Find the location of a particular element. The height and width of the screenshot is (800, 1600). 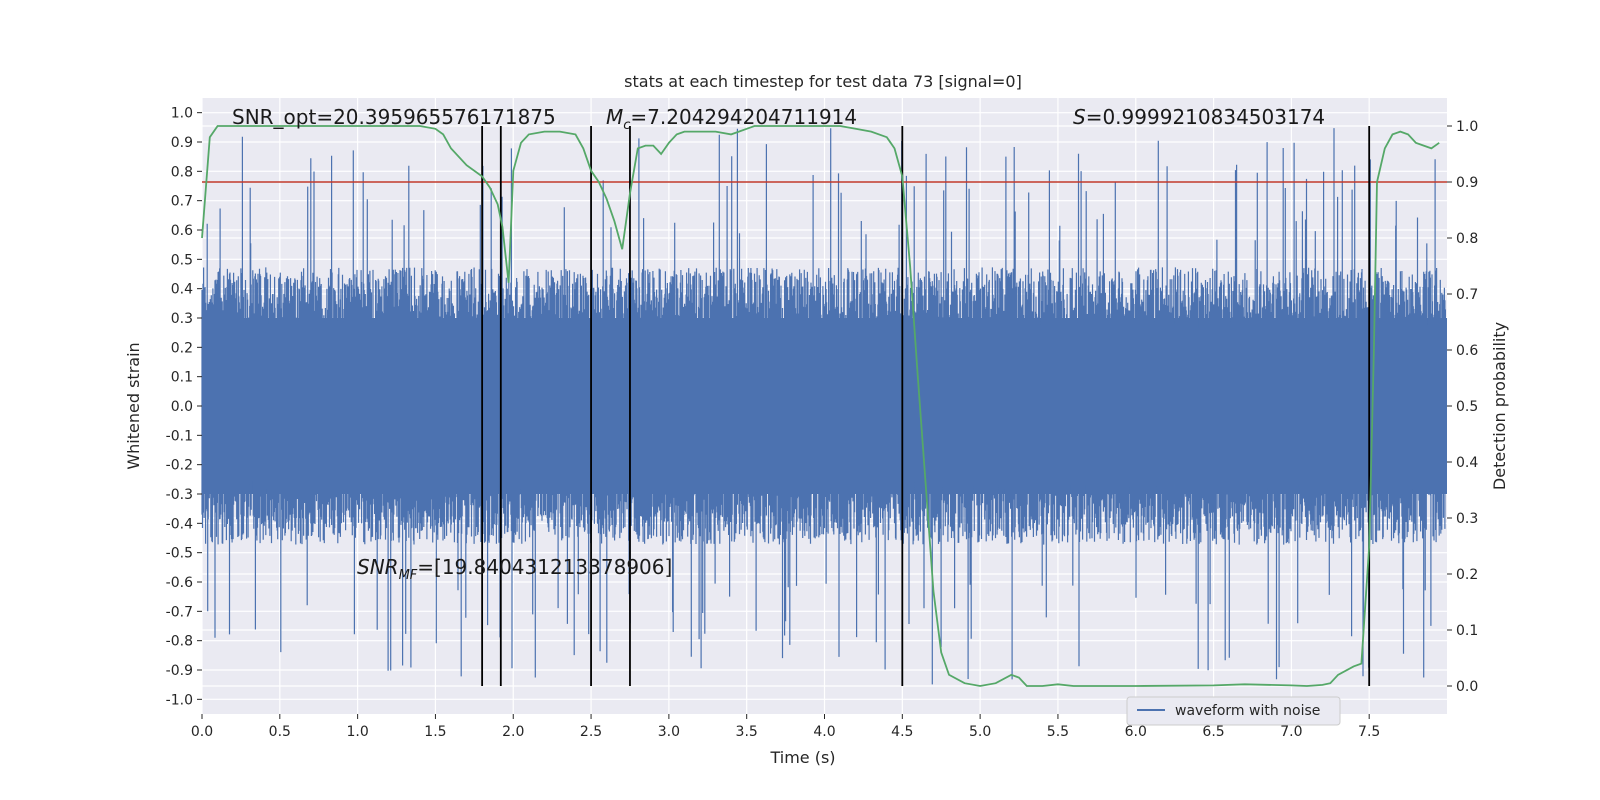

x-tick-label: 5.5 is located at coordinates (1058, 732).